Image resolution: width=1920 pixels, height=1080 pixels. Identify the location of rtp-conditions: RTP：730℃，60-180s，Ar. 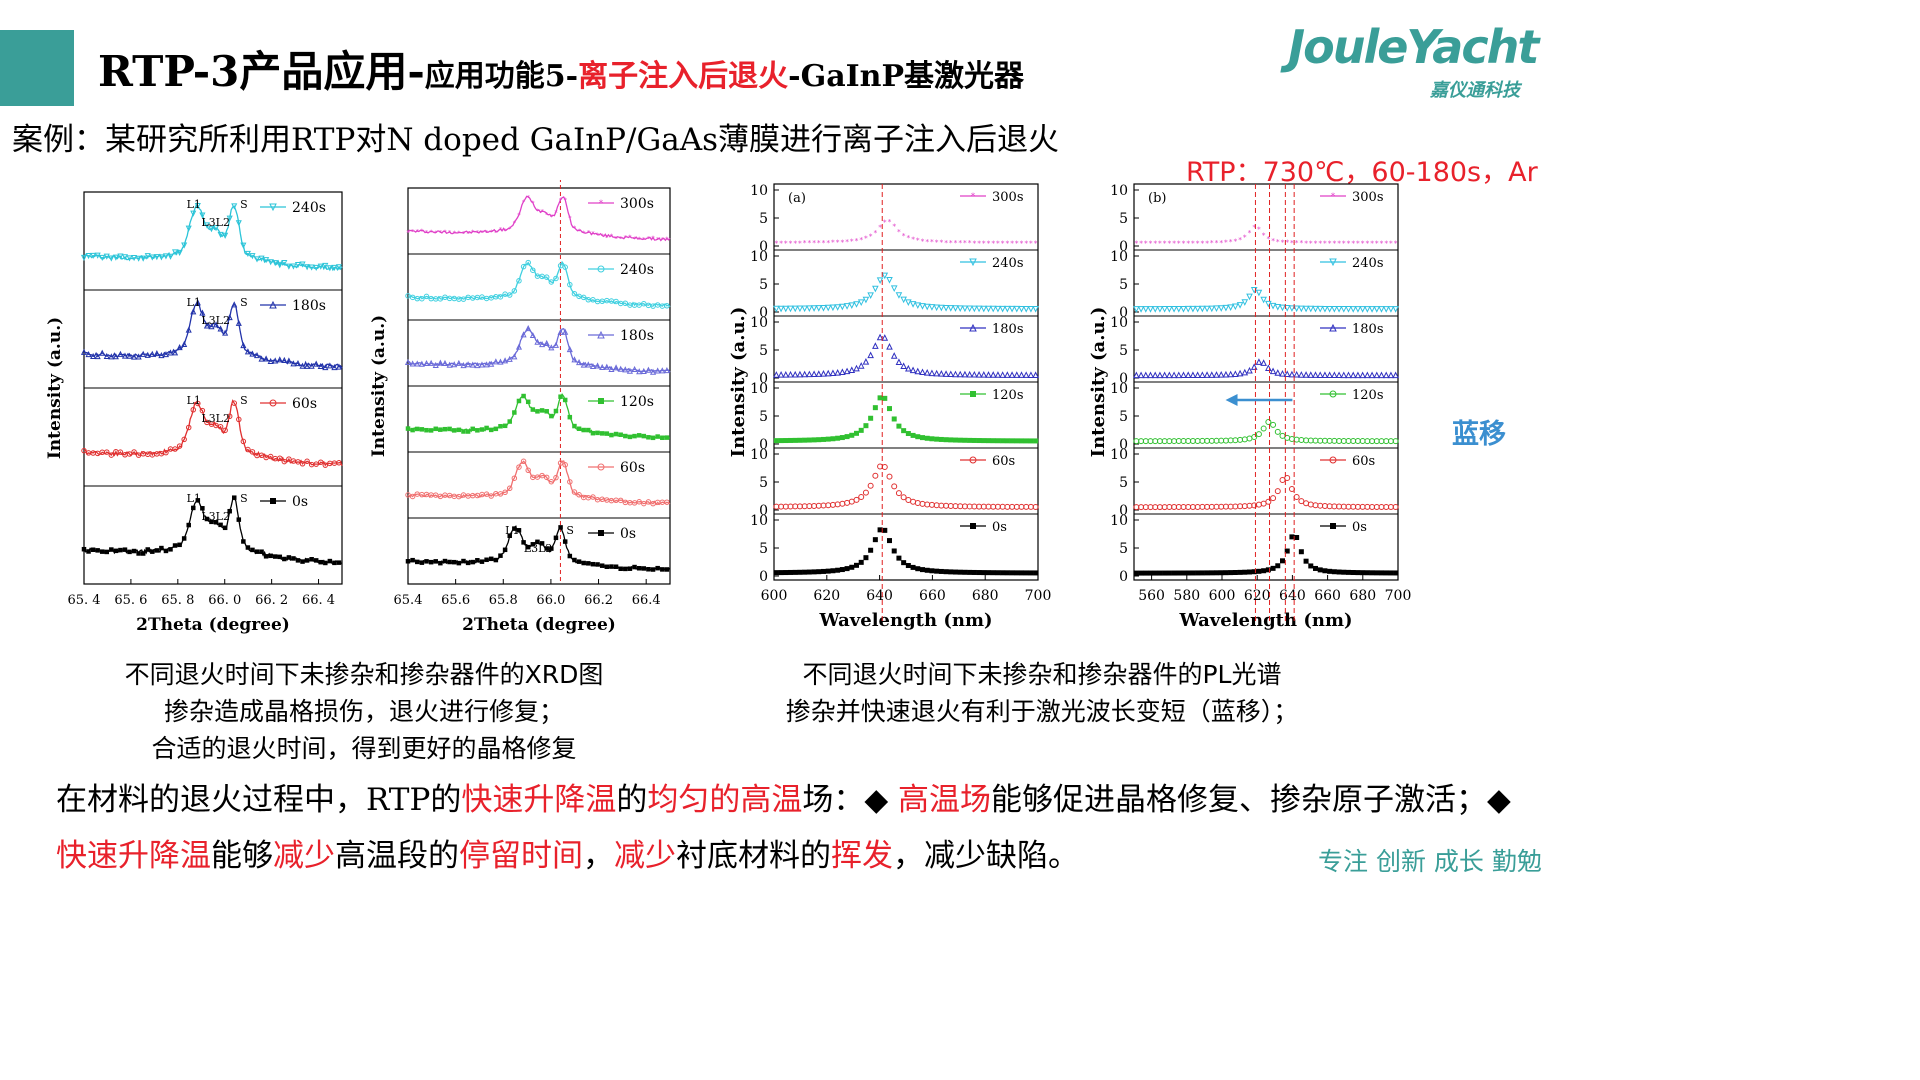
(1362, 172).